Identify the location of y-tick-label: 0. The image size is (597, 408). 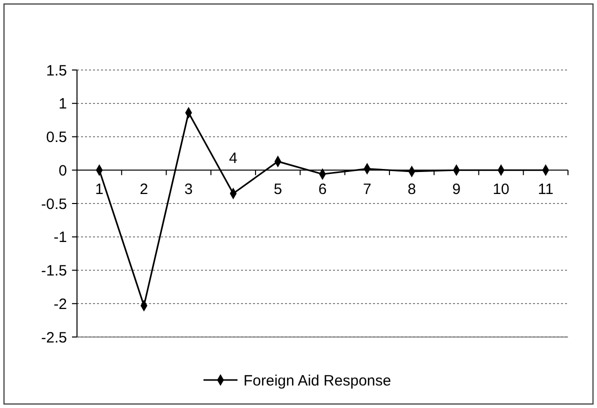
(62, 171).